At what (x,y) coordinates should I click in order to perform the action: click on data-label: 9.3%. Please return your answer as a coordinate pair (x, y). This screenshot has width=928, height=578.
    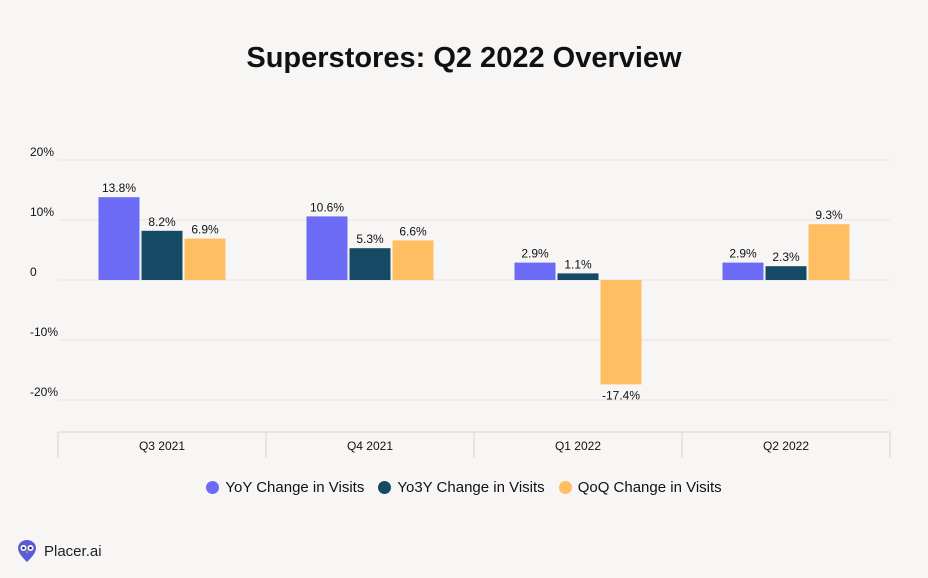
    Looking at the image, I should click on (829, 215).